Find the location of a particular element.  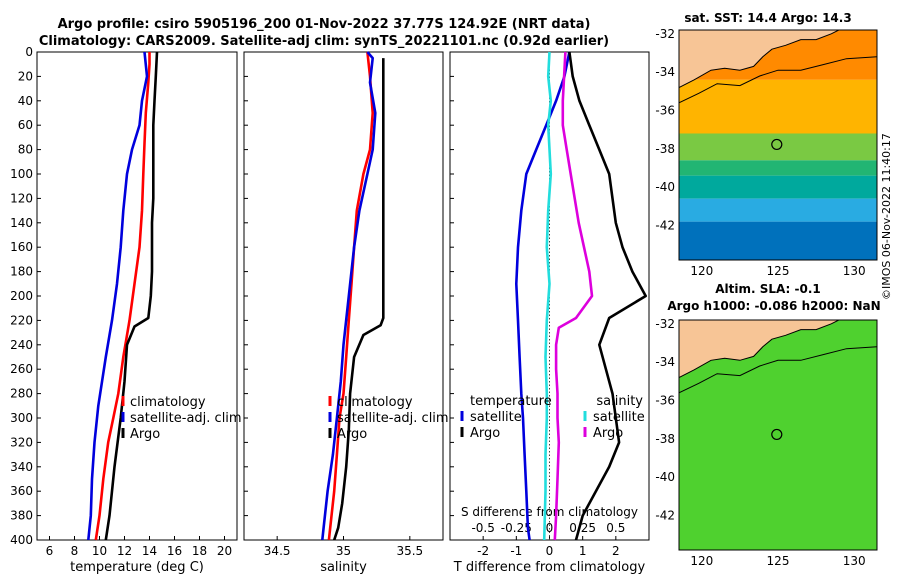

x-tick-label: 35 is located at coordinates (343, 551).